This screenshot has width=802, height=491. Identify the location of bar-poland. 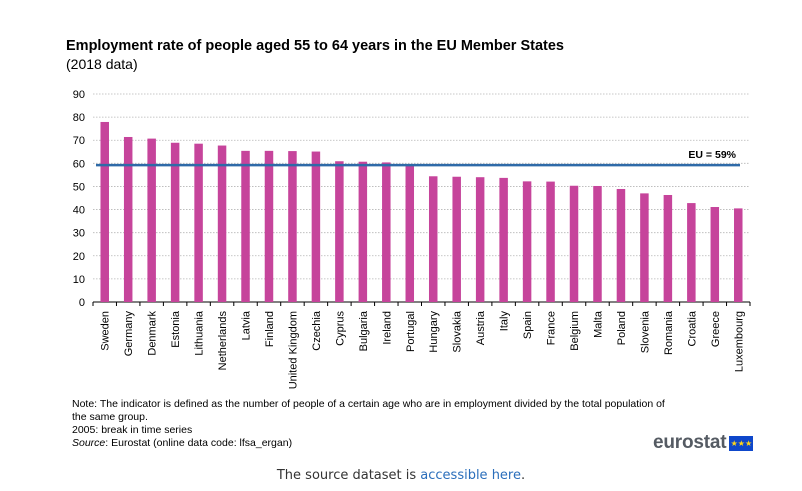
(621, 245).